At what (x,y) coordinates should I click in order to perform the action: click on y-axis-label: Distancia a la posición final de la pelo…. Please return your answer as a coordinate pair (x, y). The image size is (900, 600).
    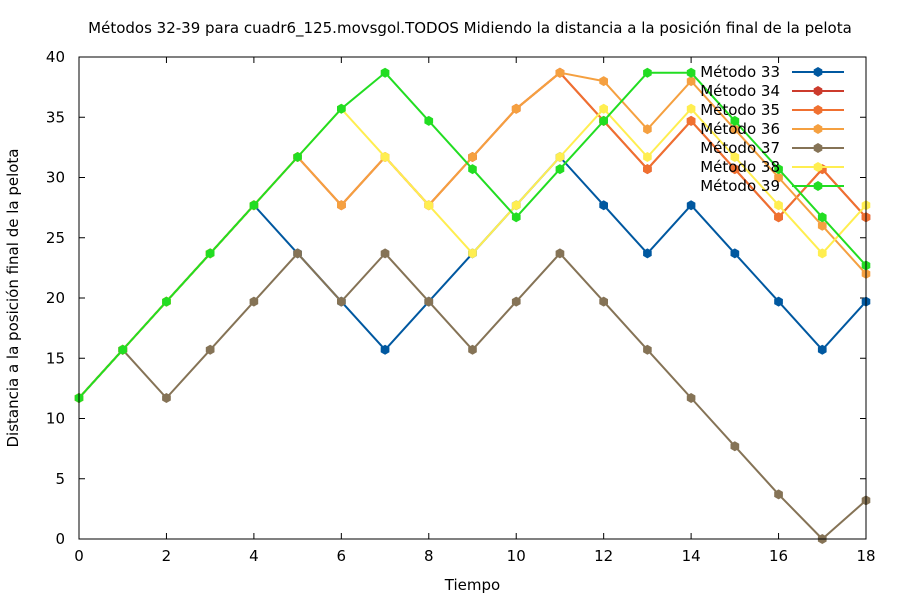
    Looking at the image, I should click on (13, 297).